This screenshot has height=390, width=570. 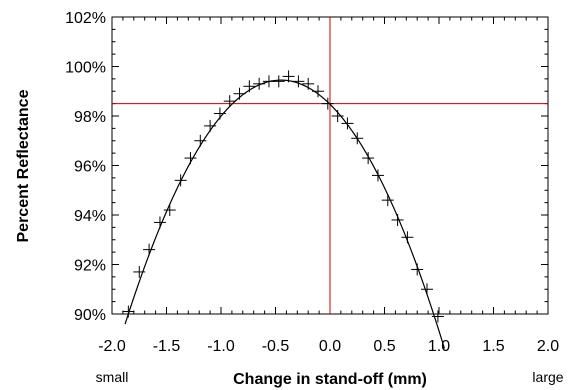 What do you see at coordinates (167, 346) in the screenshot?
I see `x-tick-label: -1.5` at bounding box center [167, 346].